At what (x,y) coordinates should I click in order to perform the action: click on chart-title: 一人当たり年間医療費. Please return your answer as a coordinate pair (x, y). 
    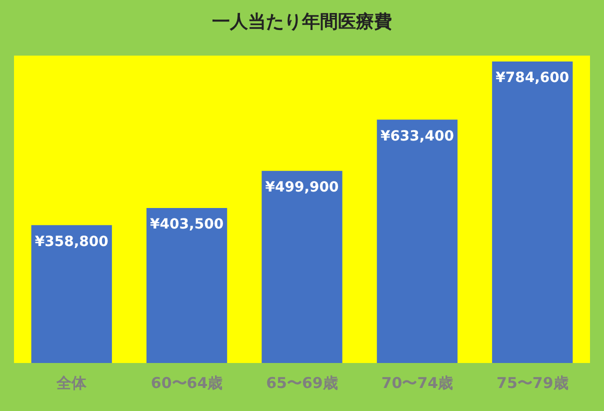
    Looking at the image, I should click on (302, 21).